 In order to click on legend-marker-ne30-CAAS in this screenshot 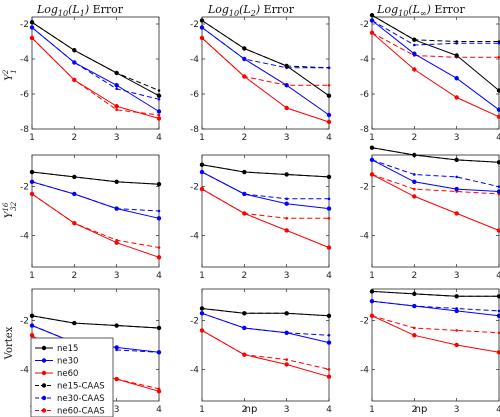, I will do `click(44, 398)`.